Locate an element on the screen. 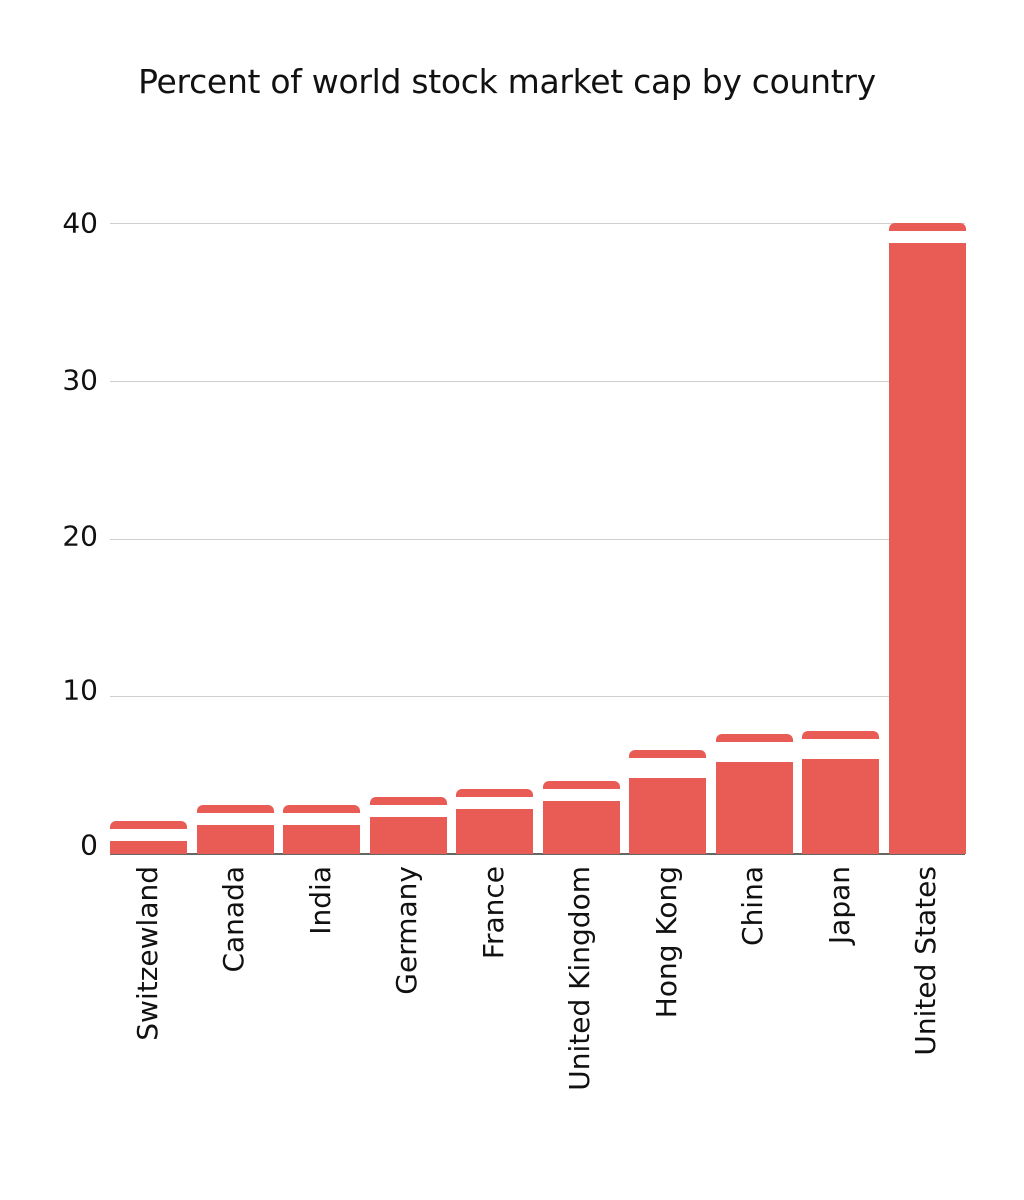  x-axis-line is located at coordinates (537, 854).